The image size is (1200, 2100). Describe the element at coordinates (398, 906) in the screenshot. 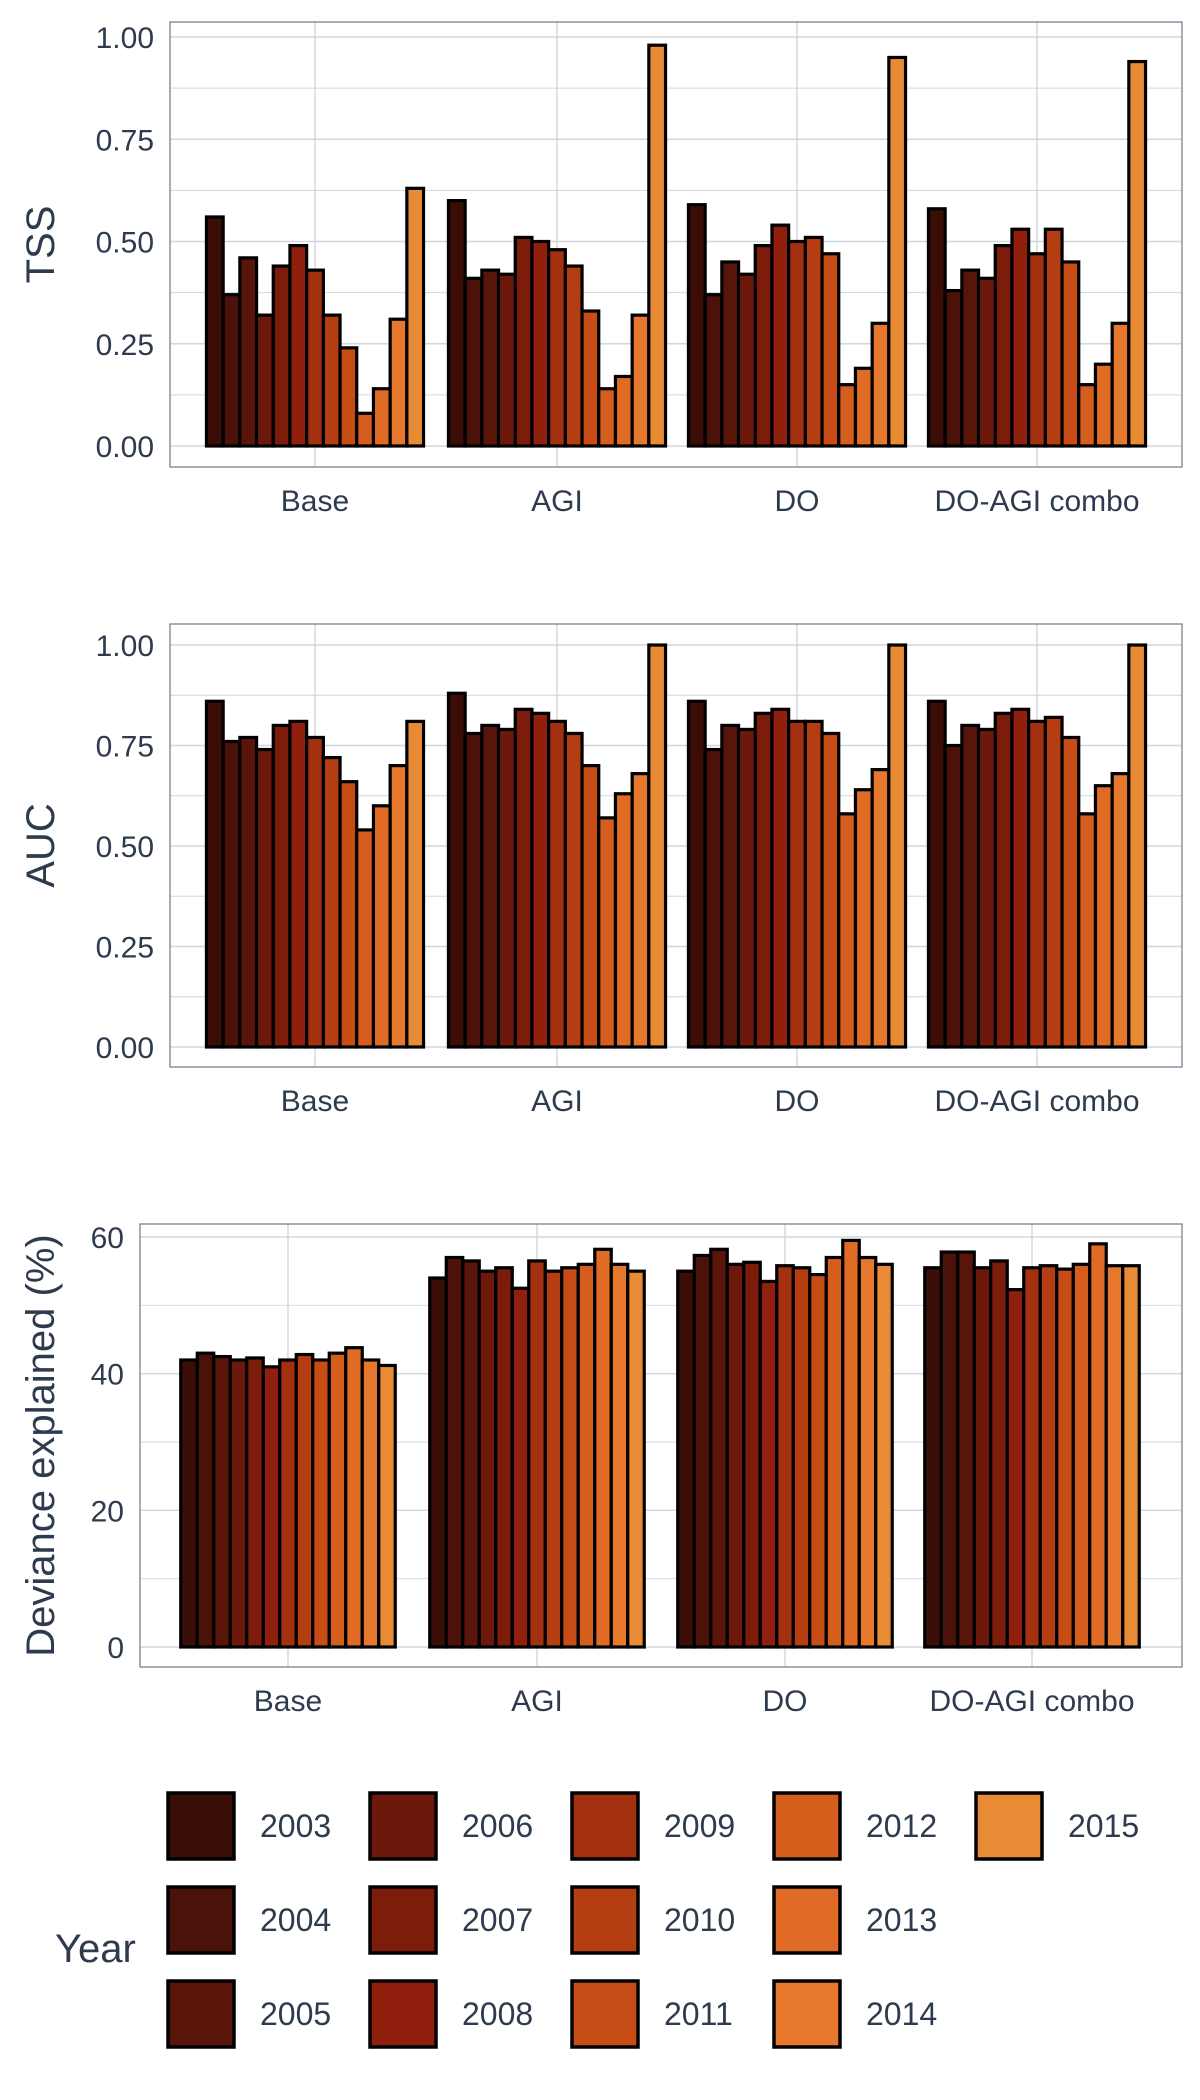

I see `bar-base-2014` at that location.